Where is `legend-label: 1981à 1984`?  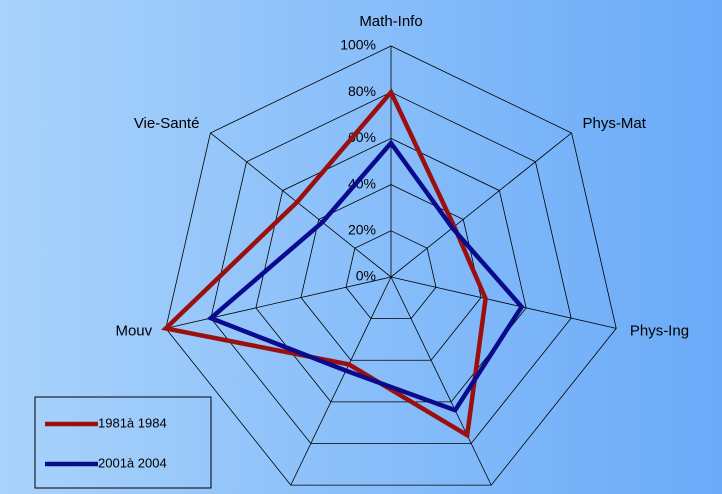
legend-label: 1981à 1984 is located at coordinates (132, 422).